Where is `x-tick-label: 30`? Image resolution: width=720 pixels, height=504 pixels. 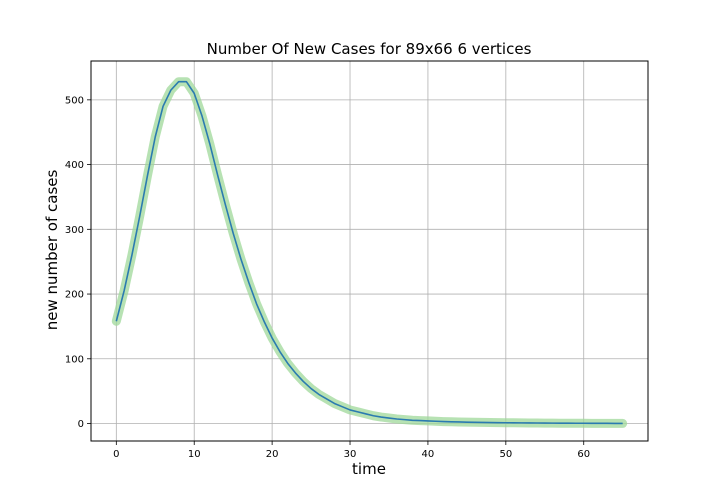
x-tick-label: 30 is located at coordinates (350, 454).